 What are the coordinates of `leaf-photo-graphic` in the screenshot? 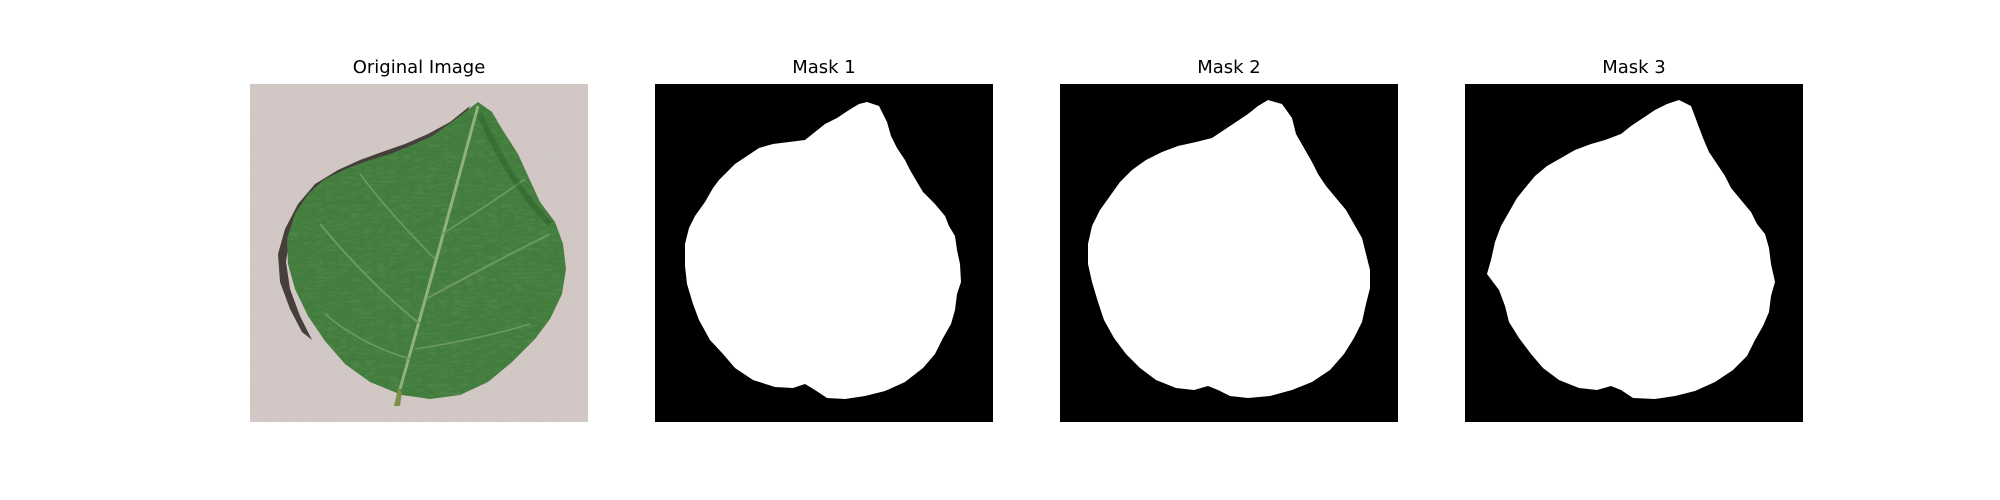 It's located at (419, 253).